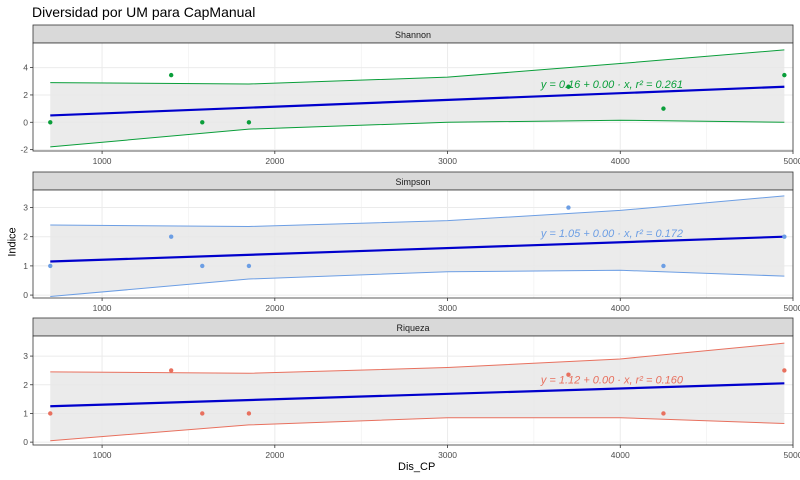 The width and height of the screenshot is (800, 480). What do you see at coordinates (611, 234) in the screenshot?
I see `regression-equation: y = 1.05 + 0.00 · x, r² = 0.172` at bounding box center [611, 234].